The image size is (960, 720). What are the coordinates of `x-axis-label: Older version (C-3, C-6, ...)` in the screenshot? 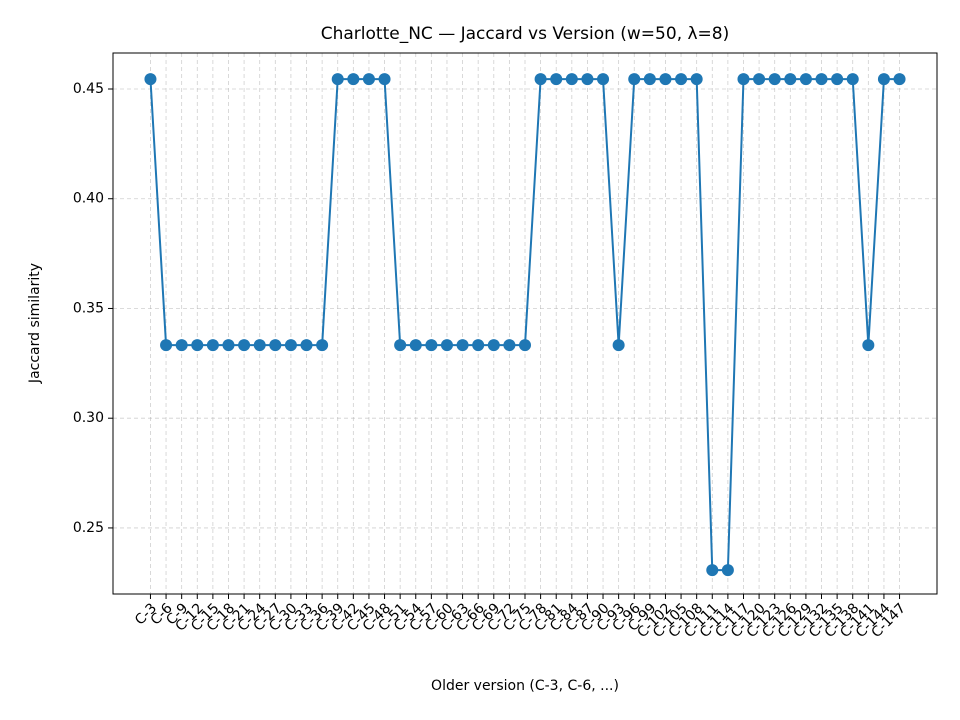 It's located at (525, 686).